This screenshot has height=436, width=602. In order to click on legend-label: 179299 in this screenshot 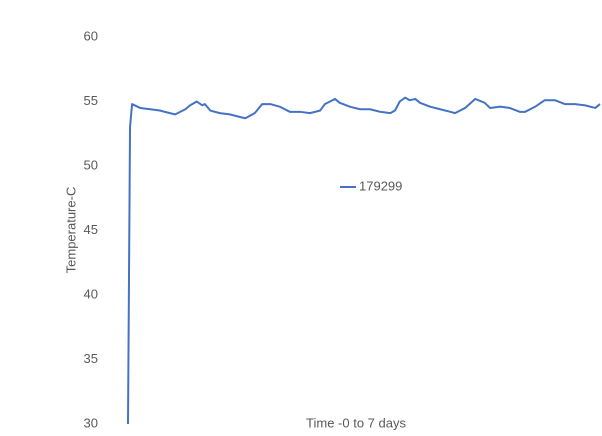, I will do `click(380, 185)`.